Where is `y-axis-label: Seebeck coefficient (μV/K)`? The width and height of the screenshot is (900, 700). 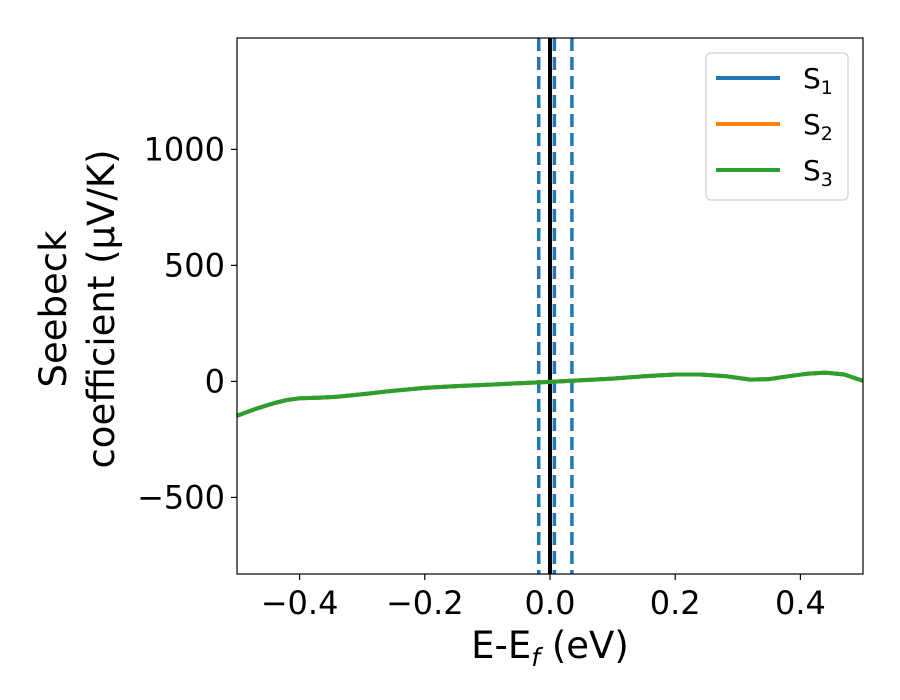 y-axis-label: Seebeck coefficient (μV/K) is located at coordinates (77, 308).